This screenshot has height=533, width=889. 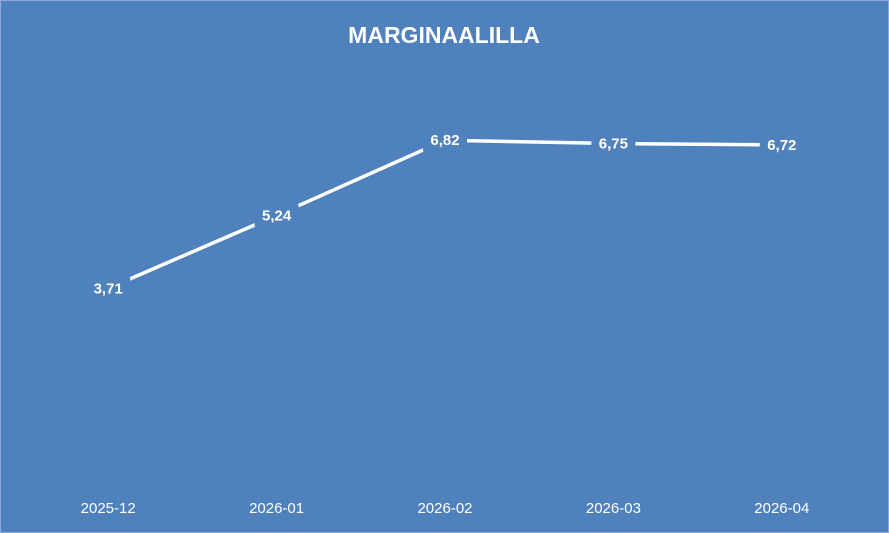 What do you see at coordinates (444, 35) in the screenshot?
I see `chart-title: MARGINAALILLA` at bounding box center [444, 35].